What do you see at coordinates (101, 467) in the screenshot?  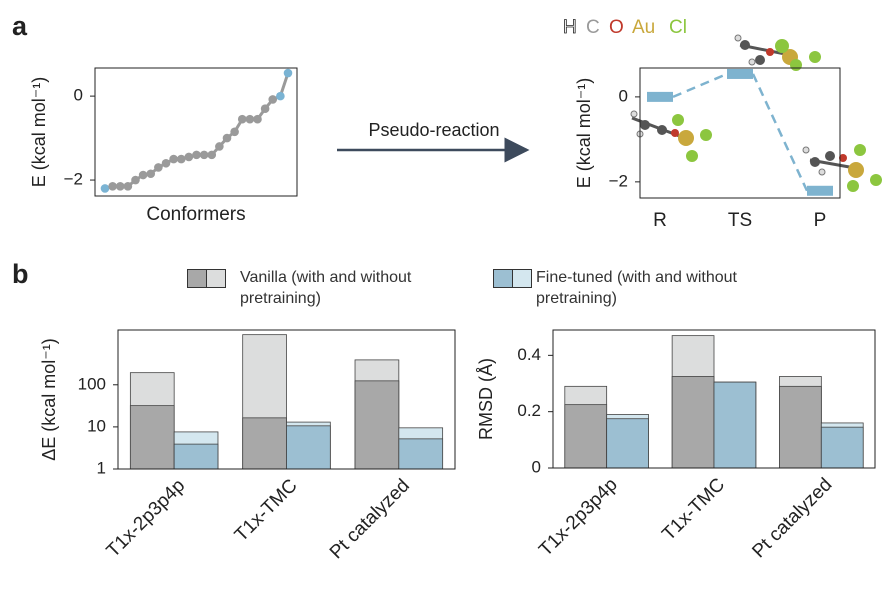 I see `y-tick-label: 1` at bounding box center [101, 467].